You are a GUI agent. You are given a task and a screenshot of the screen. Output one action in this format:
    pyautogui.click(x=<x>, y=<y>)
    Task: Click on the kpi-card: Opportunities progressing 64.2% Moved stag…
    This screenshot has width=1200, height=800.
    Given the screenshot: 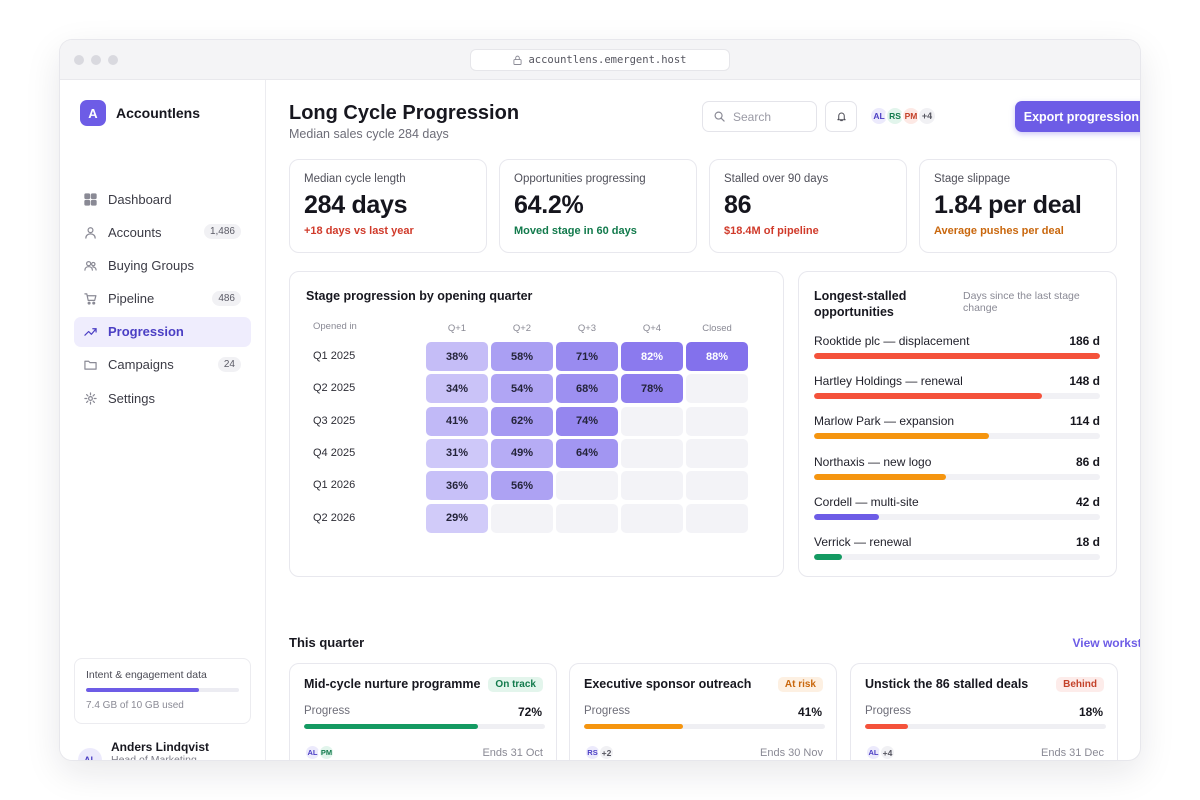 What is the action you would take?
    pyautogui.click(x=598, y=206)
    